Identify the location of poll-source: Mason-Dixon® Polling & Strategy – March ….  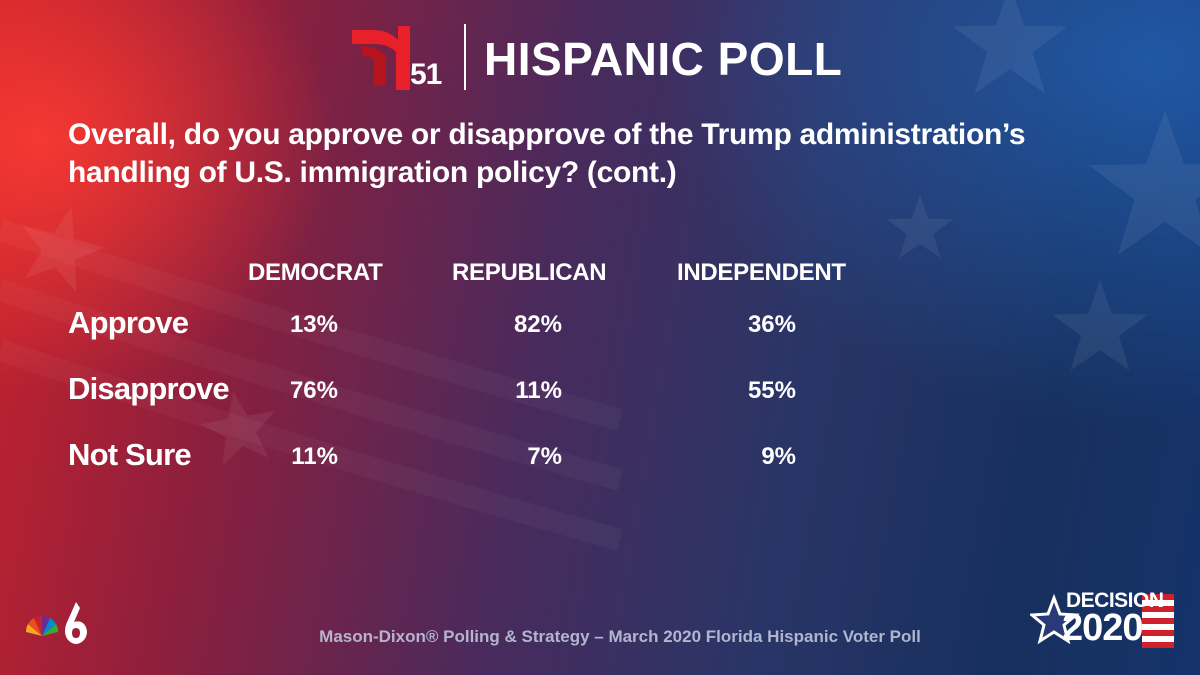
(620, 636).